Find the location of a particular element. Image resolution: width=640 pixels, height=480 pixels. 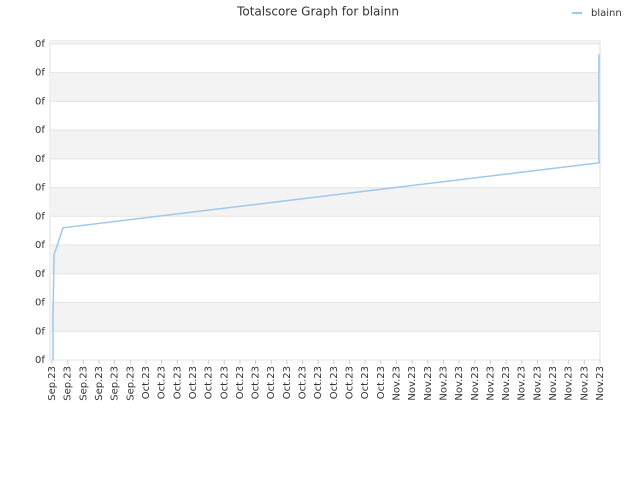

chart-title: Totalscore Graph for blainn is located at coordinates (317, 12).